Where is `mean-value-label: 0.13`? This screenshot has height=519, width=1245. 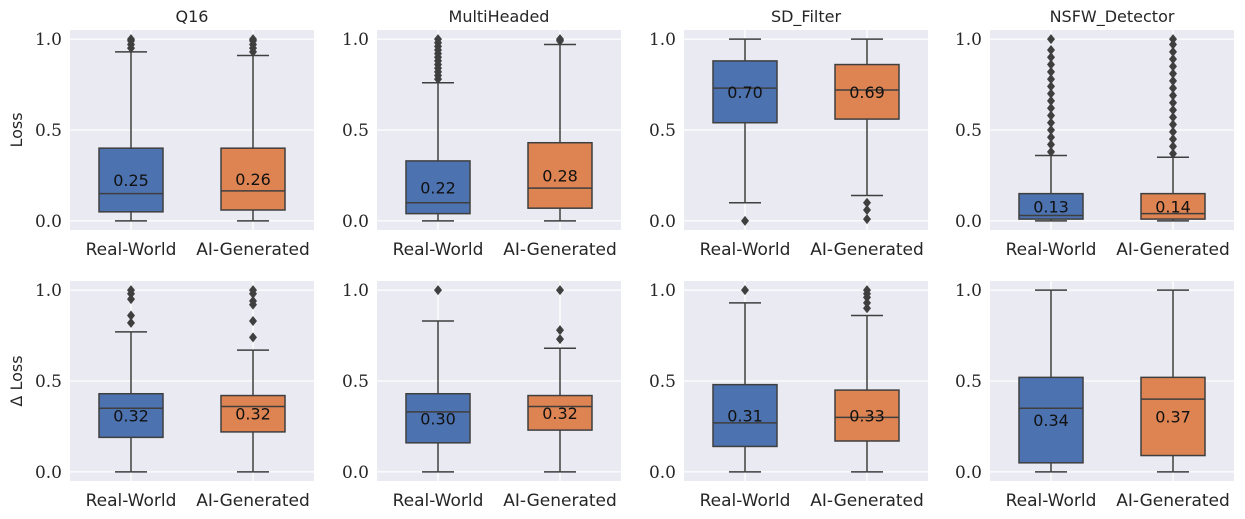
mean-value-label: 0.13 is located at coordinates (1051, 206).